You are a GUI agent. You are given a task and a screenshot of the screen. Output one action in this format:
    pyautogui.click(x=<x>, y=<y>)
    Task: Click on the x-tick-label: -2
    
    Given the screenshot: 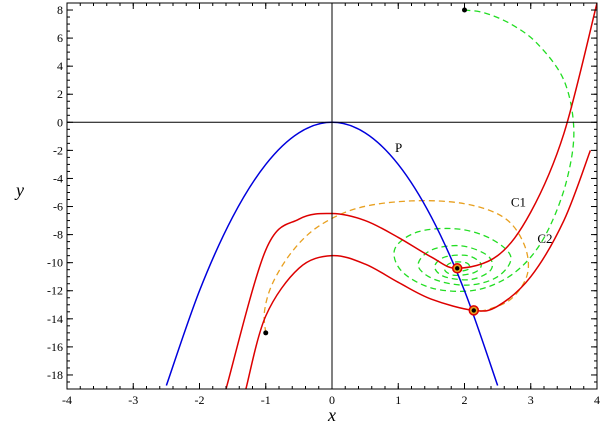 What is the action you would take?
    pyautogui.click(x=200, y=400)
    